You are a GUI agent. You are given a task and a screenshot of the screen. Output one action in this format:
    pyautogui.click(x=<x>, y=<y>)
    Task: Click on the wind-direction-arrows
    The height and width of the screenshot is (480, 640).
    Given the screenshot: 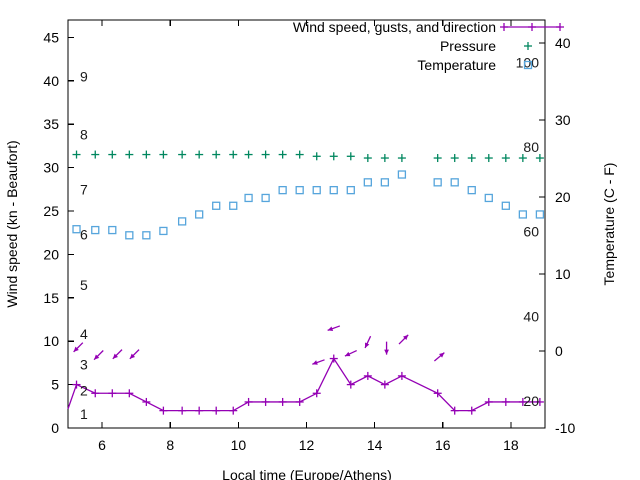 What is the action you would take?
    pyautogui.click(x=259, y=345)
    